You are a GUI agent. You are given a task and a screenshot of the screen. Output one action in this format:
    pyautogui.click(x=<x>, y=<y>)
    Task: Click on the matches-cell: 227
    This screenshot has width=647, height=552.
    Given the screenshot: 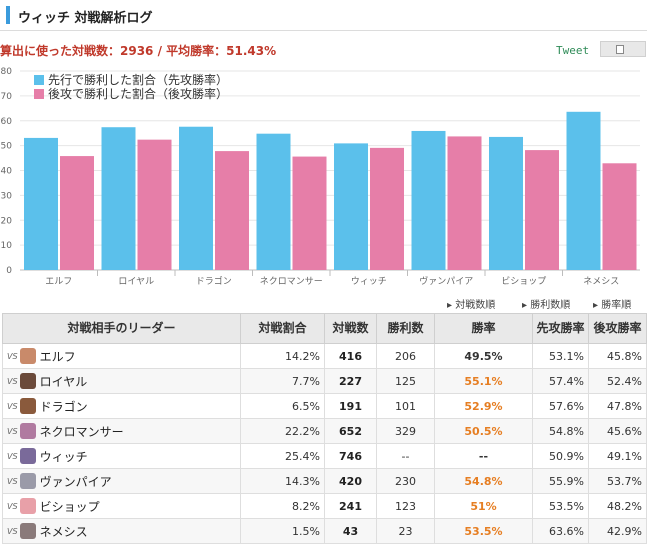 What is the action you would take?
    pyautogui.click(x=350, y=381)
    